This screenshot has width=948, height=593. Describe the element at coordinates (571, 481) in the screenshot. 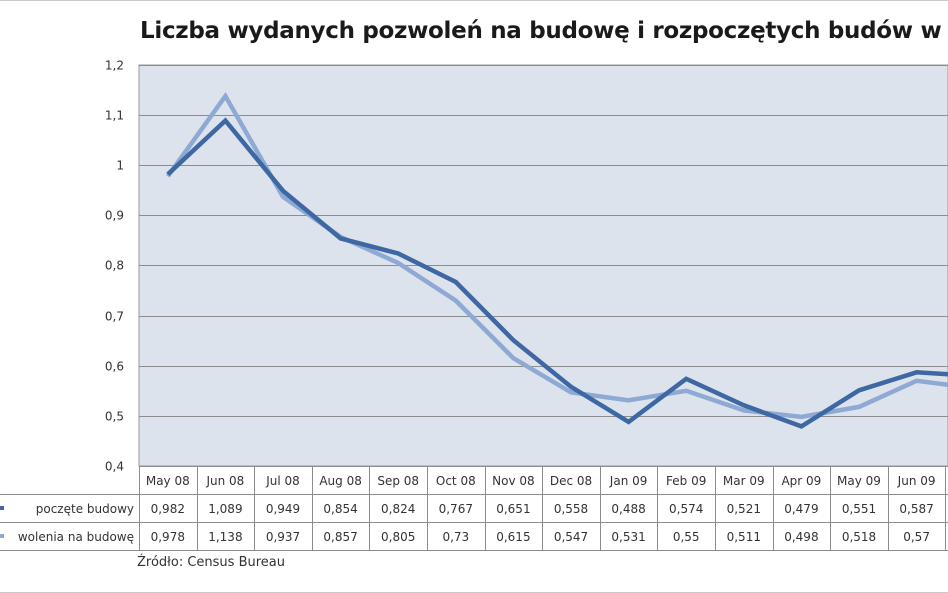

I see `x-tick-label: Dec 08` at that location.